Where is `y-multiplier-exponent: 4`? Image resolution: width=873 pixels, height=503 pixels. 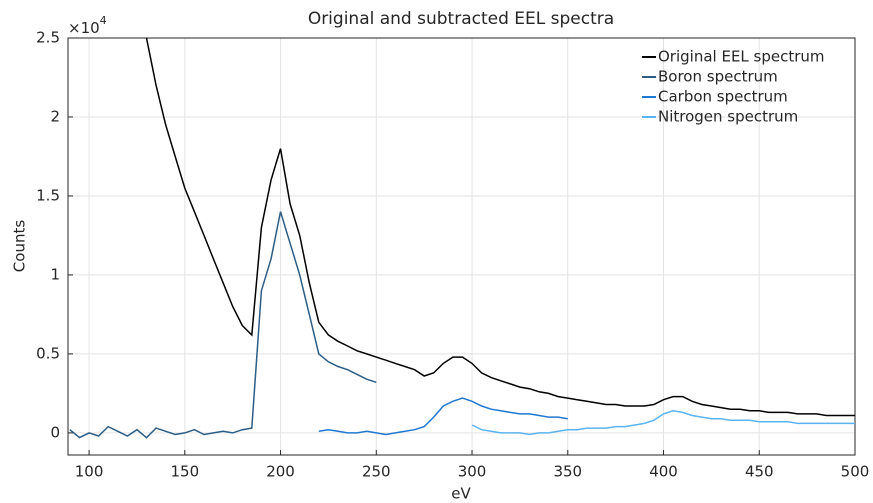 y-multiplier-exponent: 4 is located at coordinates (103, 20).